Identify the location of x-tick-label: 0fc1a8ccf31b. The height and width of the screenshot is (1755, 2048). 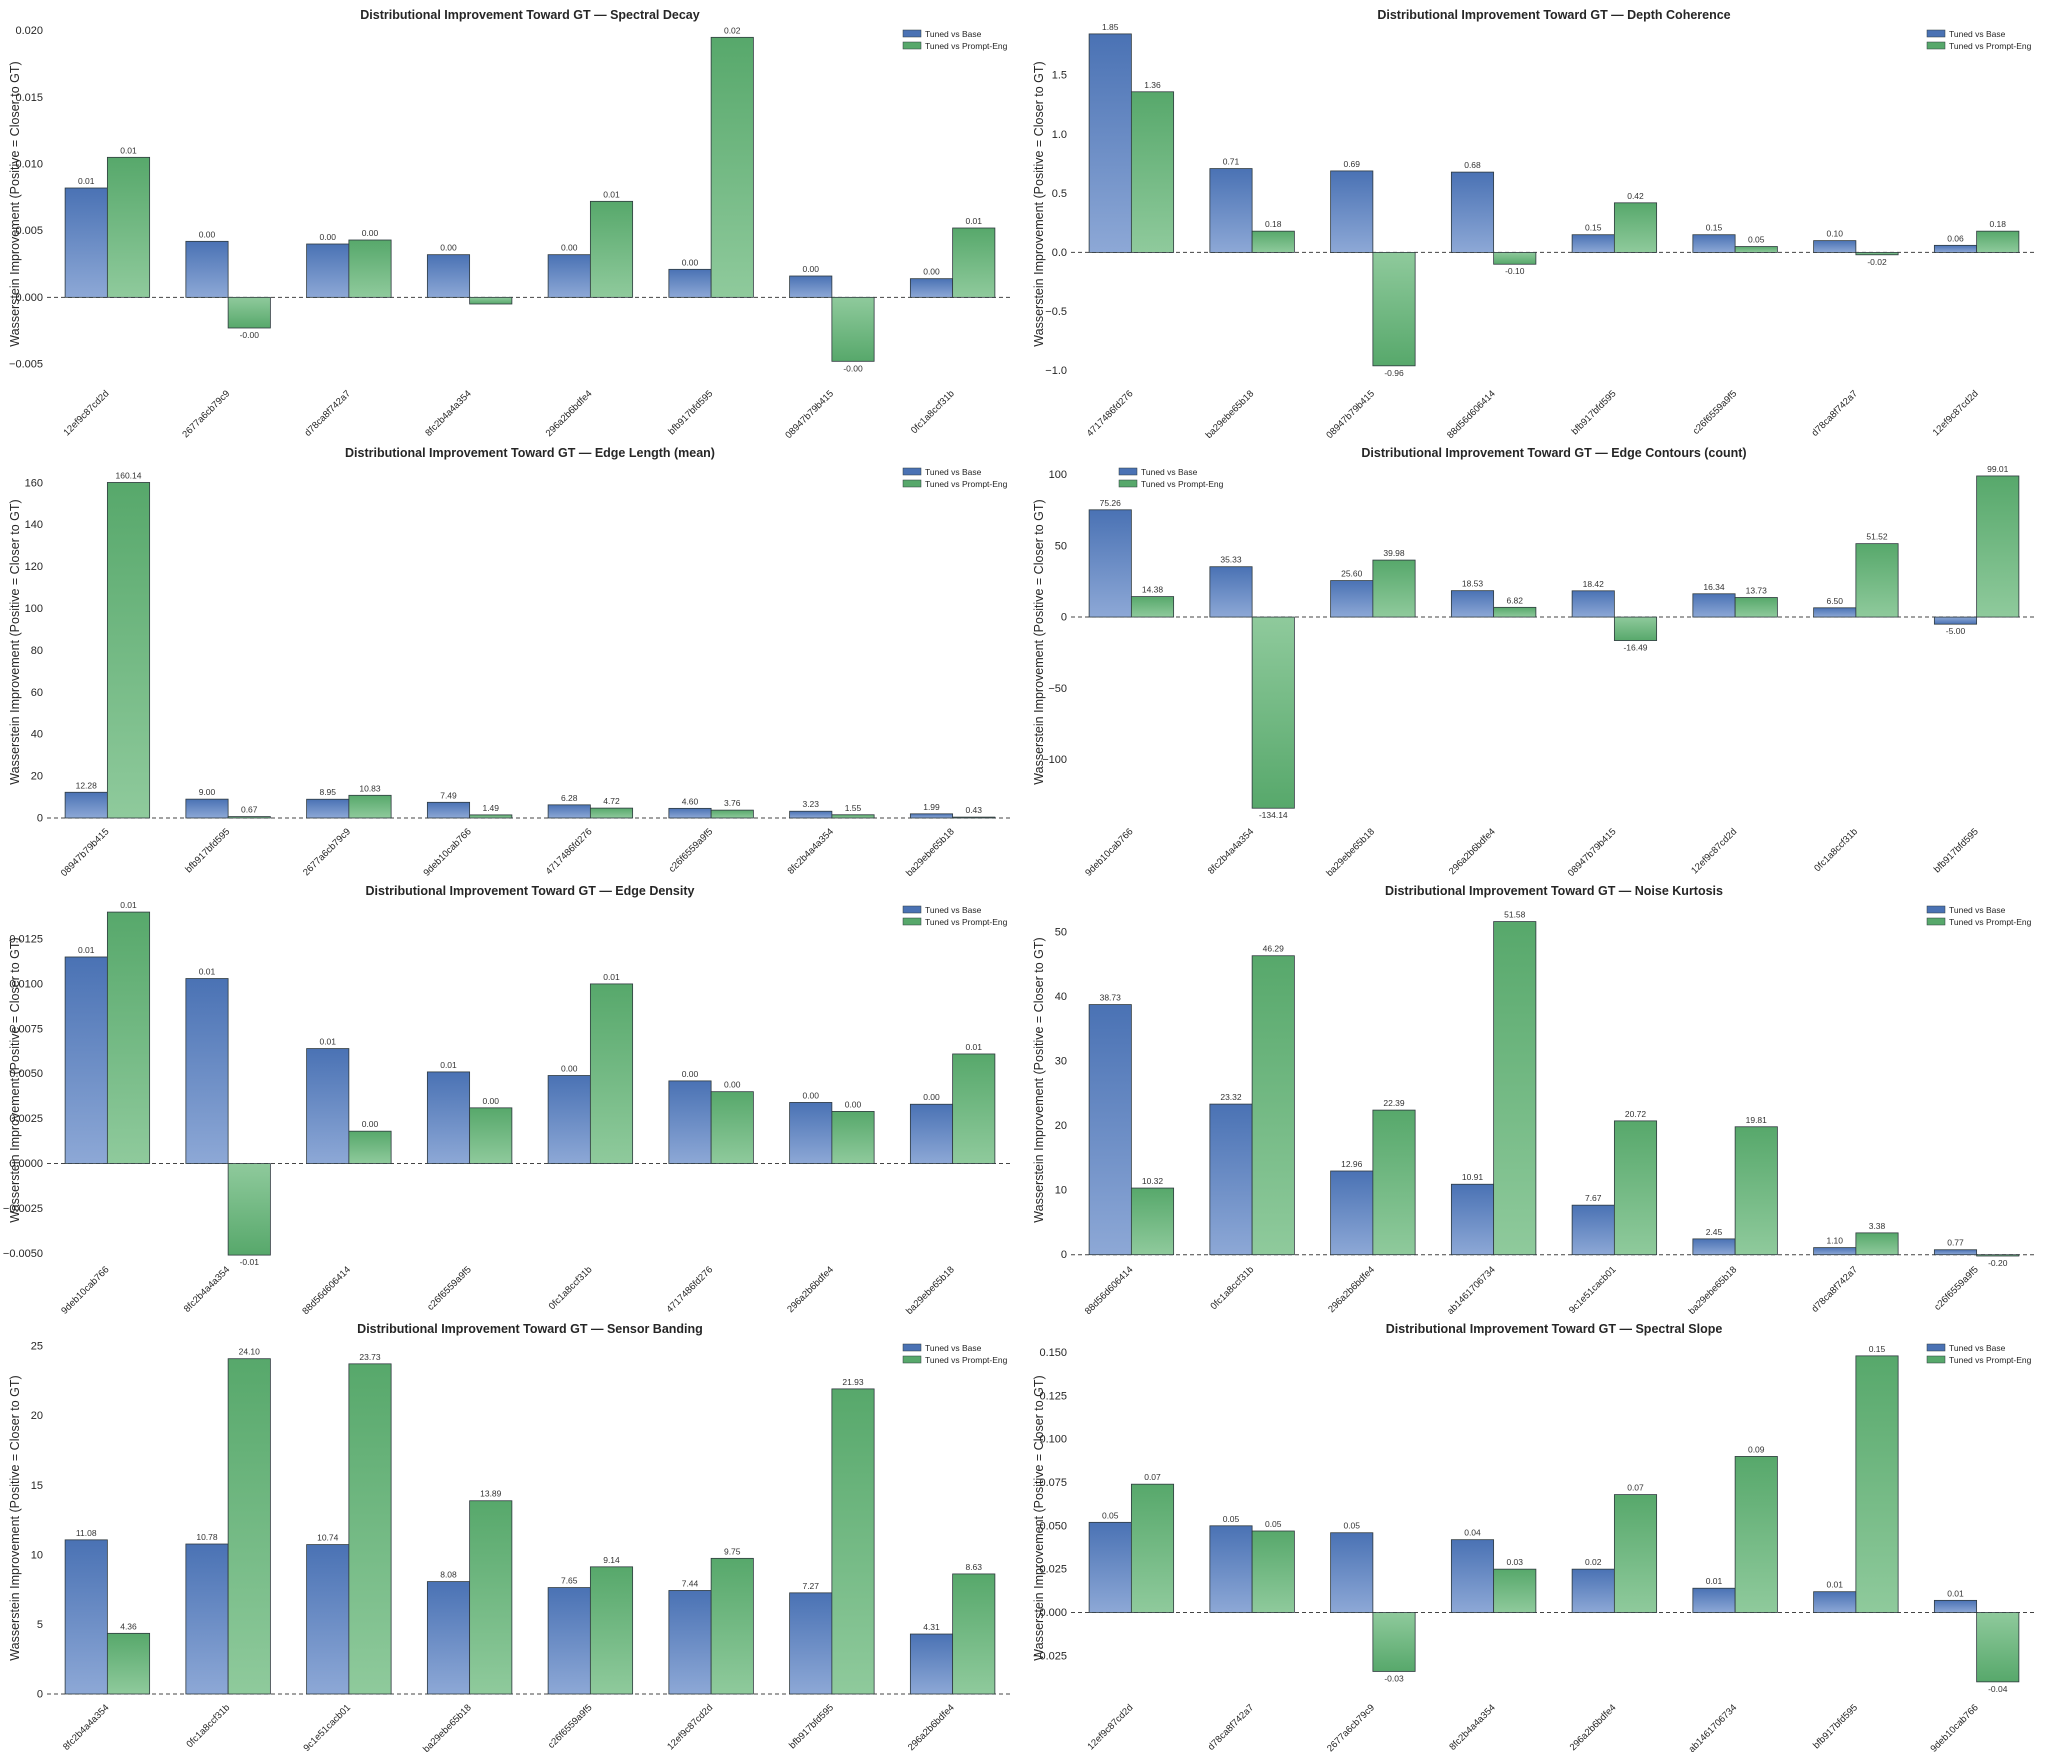
(1836, 850).